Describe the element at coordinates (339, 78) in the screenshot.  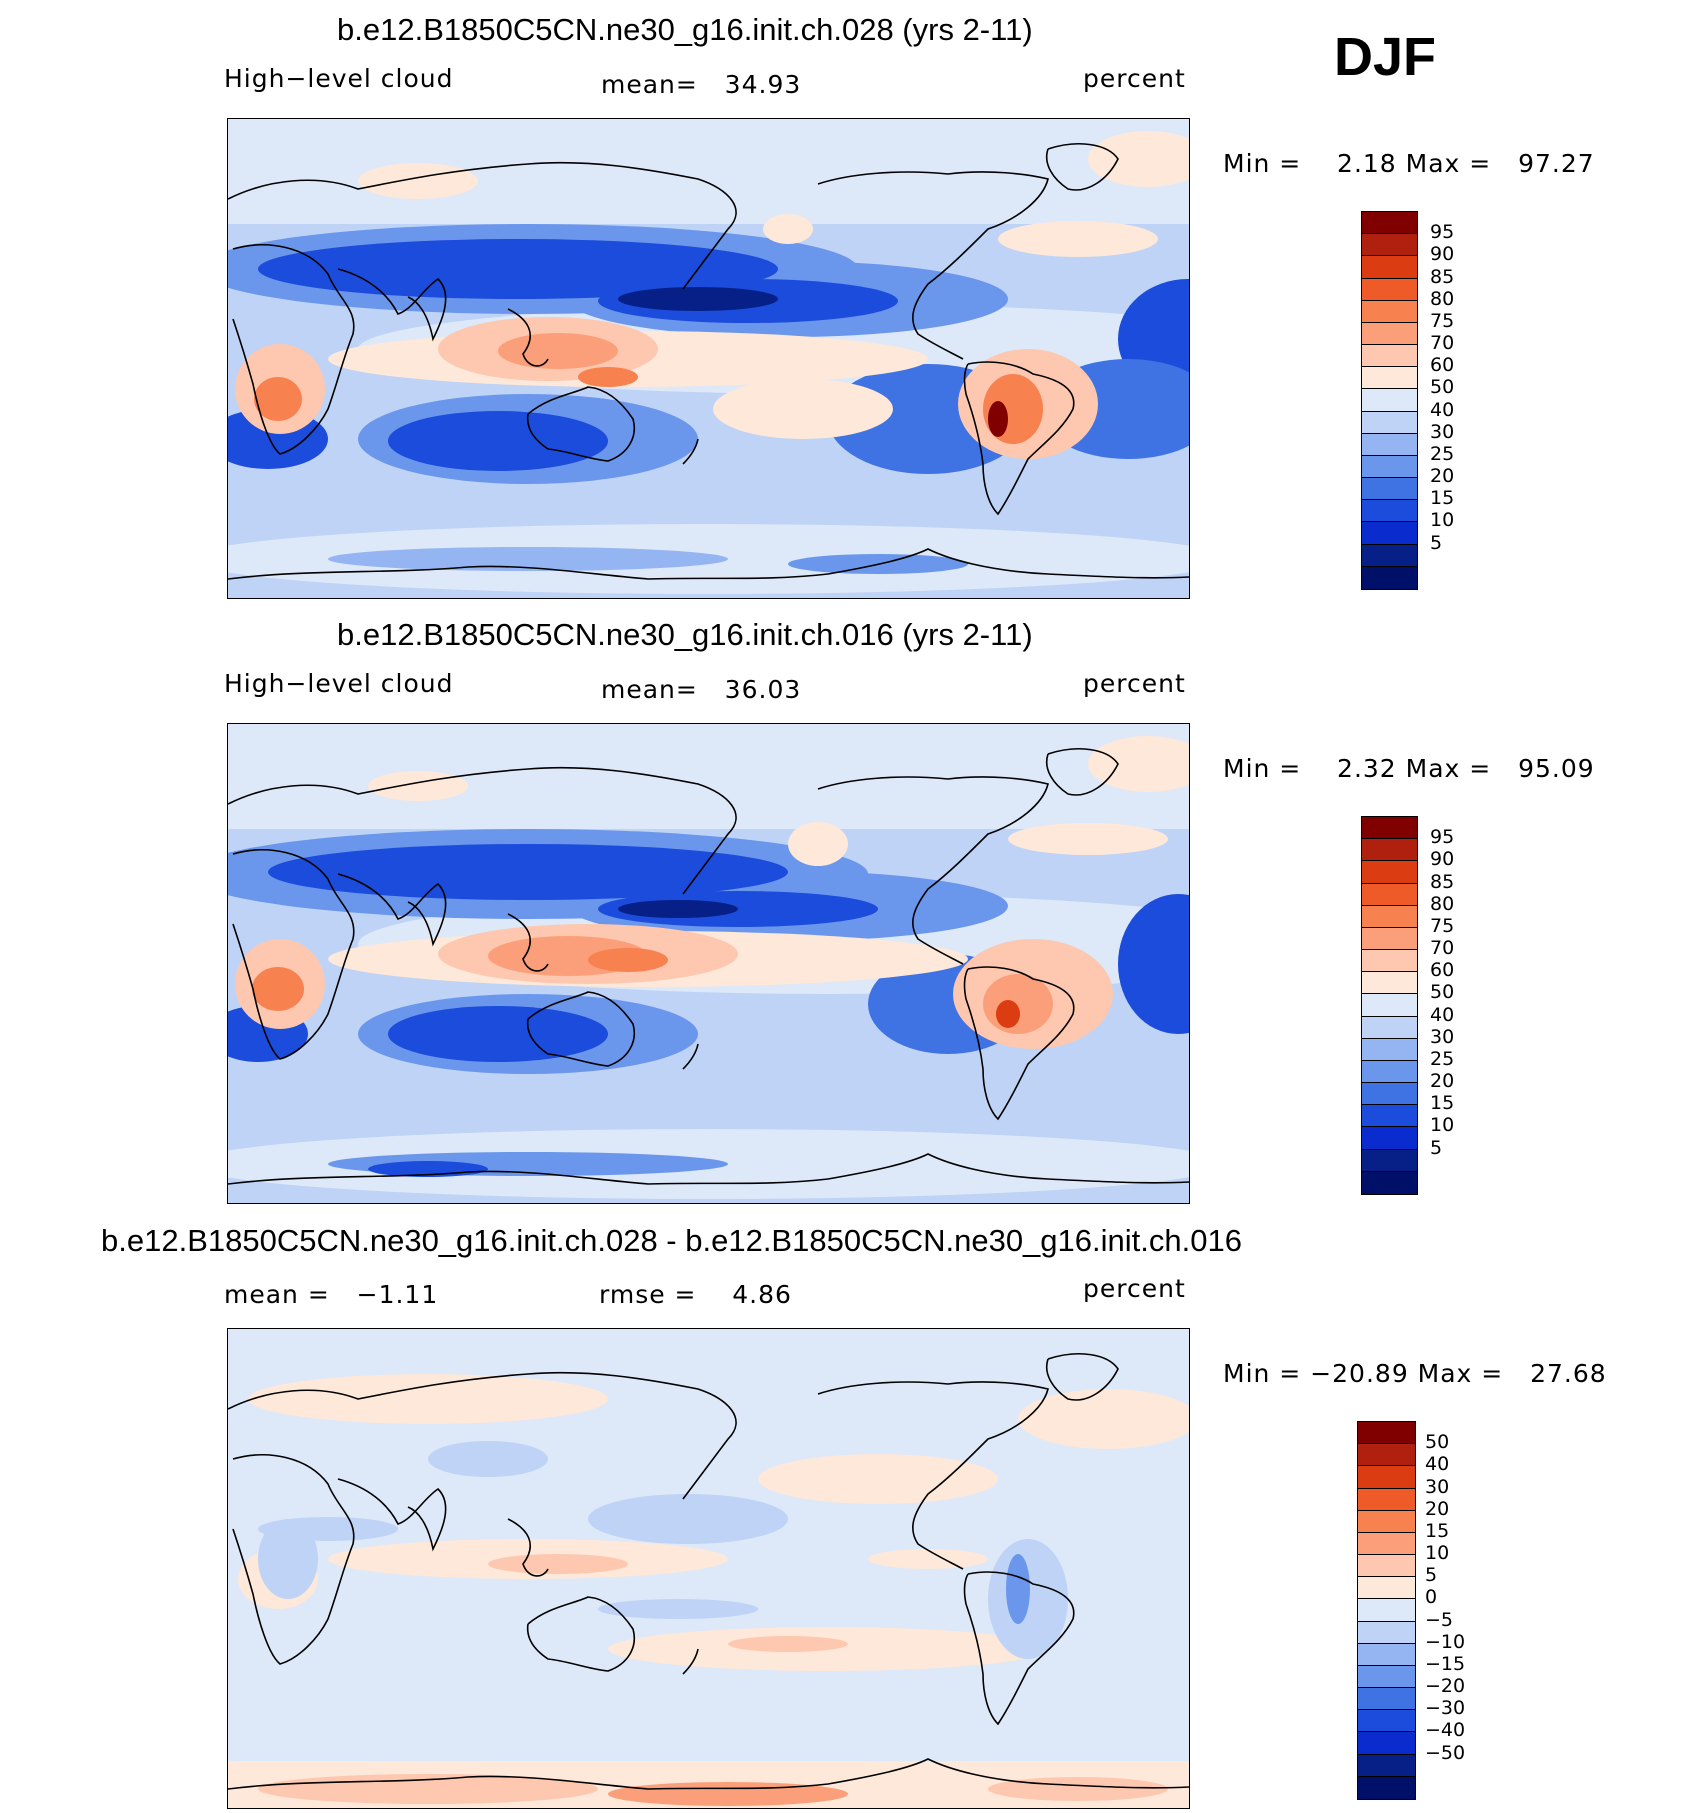
I see `panel-1-variable-label: High−level cloud` at that location.